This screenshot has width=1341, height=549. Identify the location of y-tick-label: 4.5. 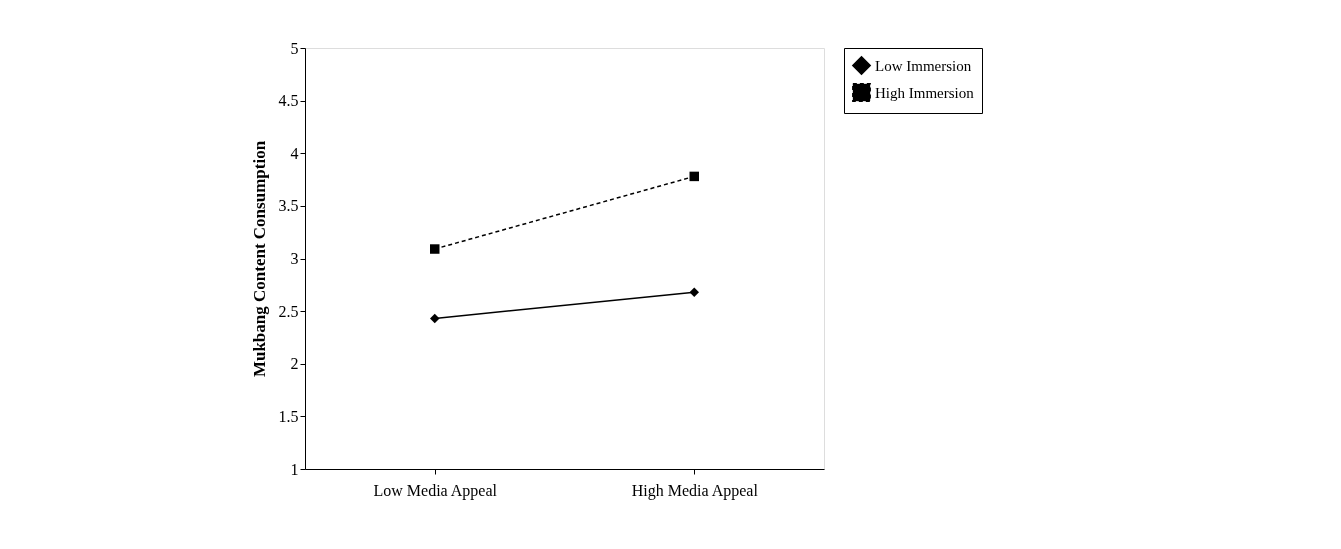
(288, 101).